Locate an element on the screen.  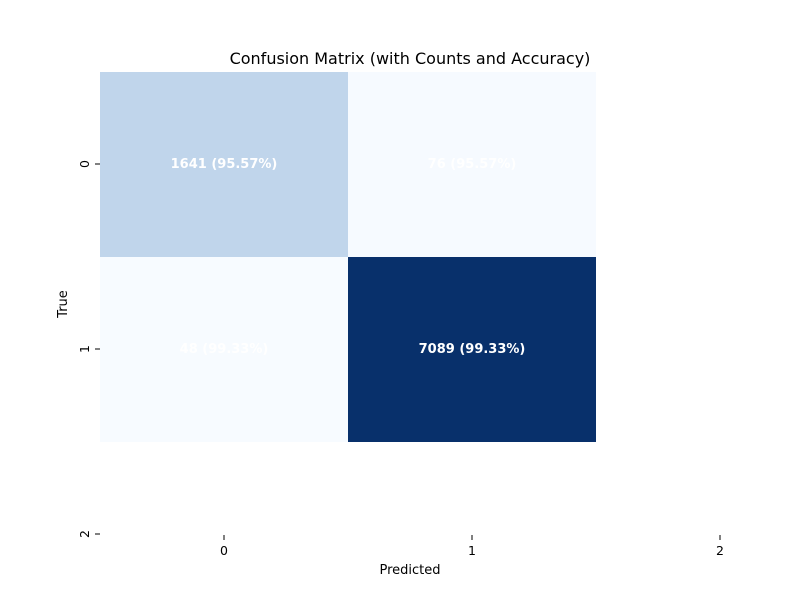
x-axis-ticks: 0 1 2 is located at coordinates (472, 546).